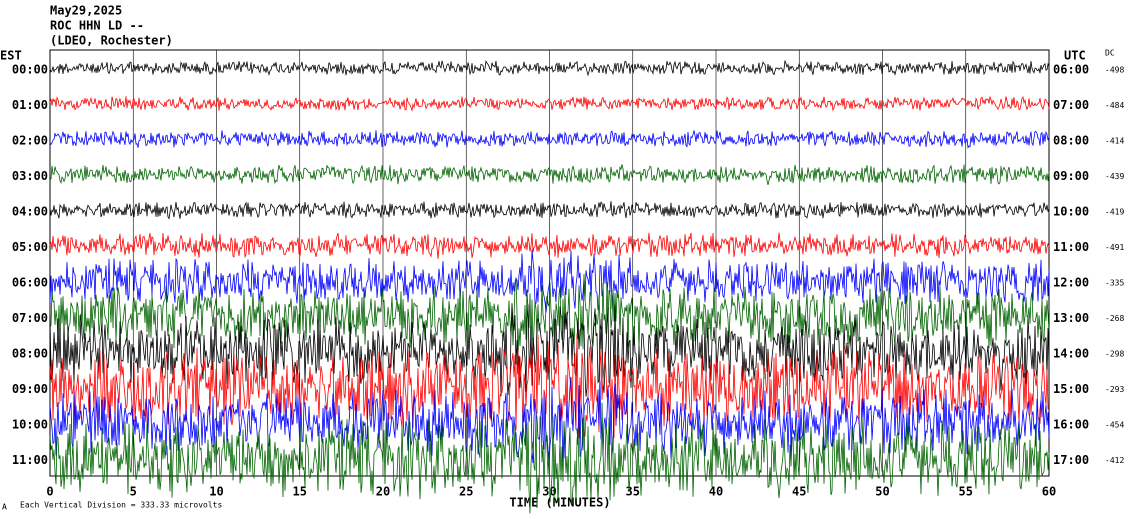 The width and height of the screenshot is (1130, 519). What do you see at coordinates (1071, 425) in the screenshot?
I see `utc-label: 16:00` at bounding box center [1071, 425].